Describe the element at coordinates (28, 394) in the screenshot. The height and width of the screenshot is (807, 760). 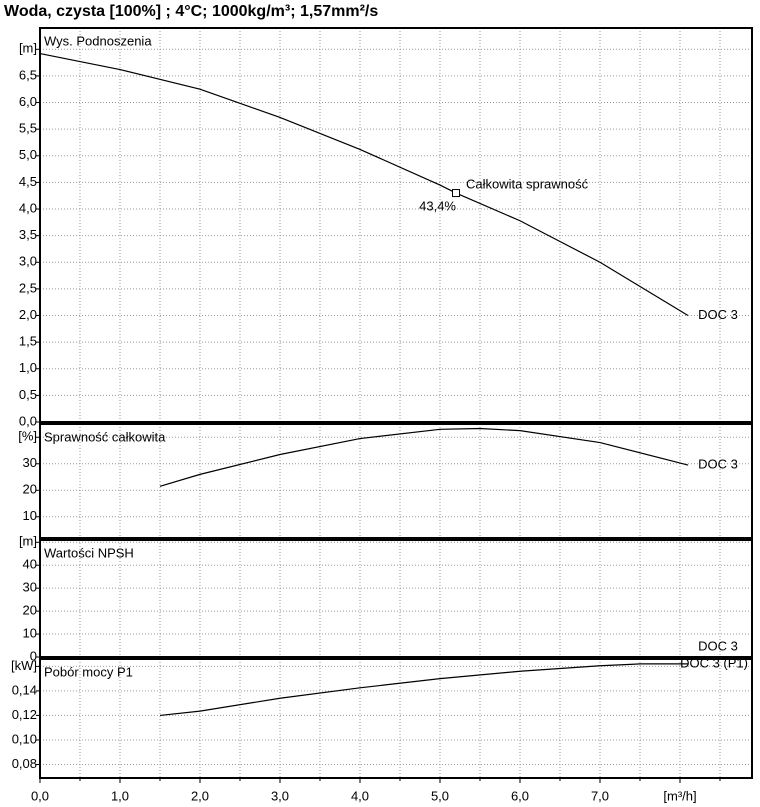
I see `y-tick-label: 0,5` at that location.